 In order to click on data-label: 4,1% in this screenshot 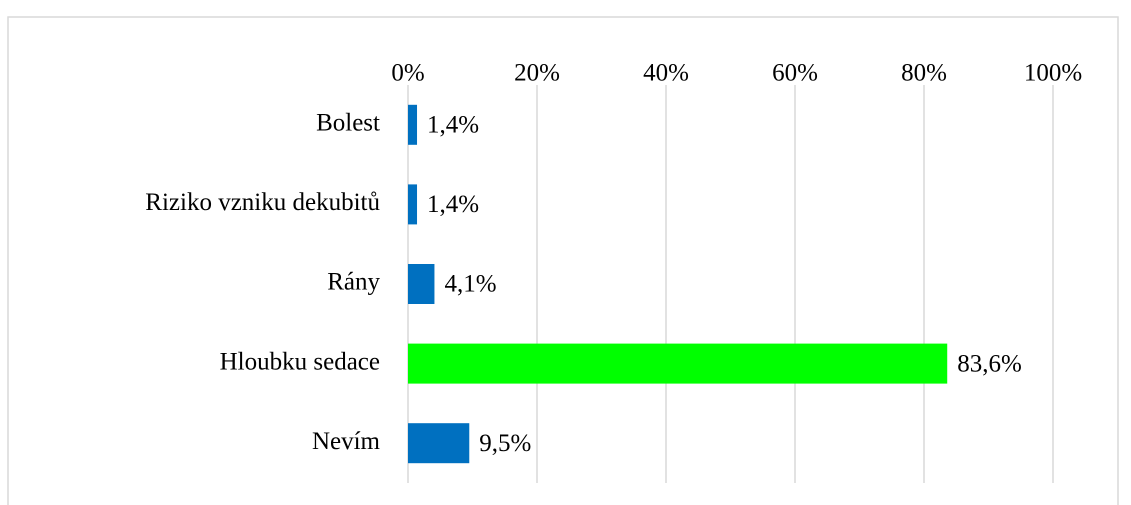, I will do `click(470, 284)`.